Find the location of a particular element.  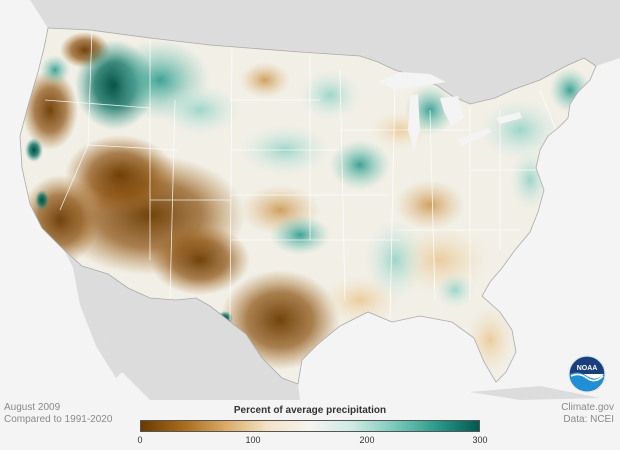

wet-area-arkansas is located at coordinates (395, 260).